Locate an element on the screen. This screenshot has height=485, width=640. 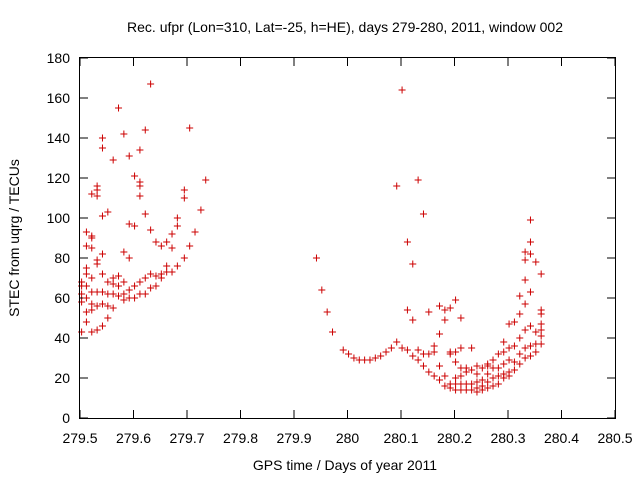
y-tick-label: 0 is located at coordinates (66, 418).